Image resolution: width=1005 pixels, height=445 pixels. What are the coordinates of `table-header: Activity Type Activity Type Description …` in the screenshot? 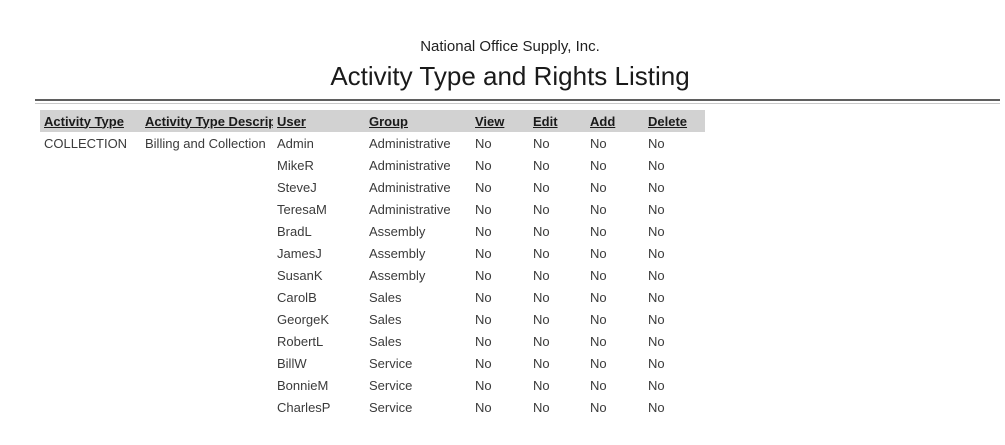 It's located at (372, 121).